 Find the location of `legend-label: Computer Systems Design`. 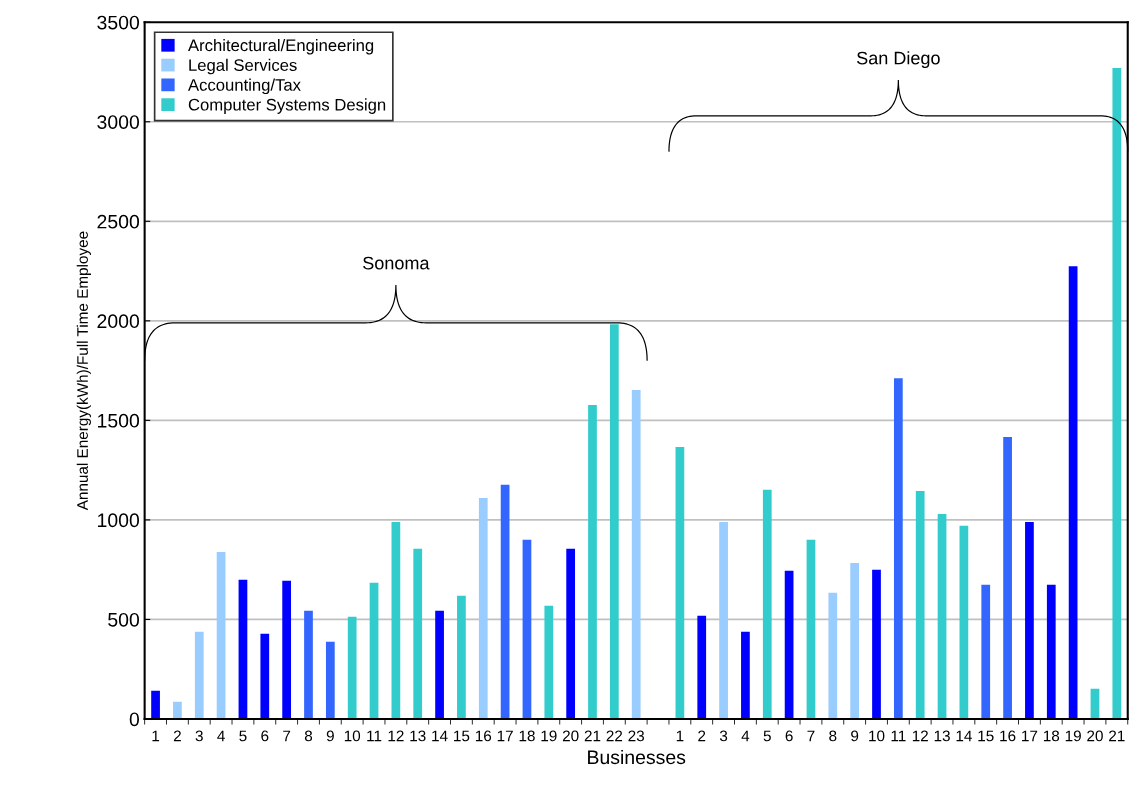

legend-label: Computer Systems Design is located at coordinates (287, 106).